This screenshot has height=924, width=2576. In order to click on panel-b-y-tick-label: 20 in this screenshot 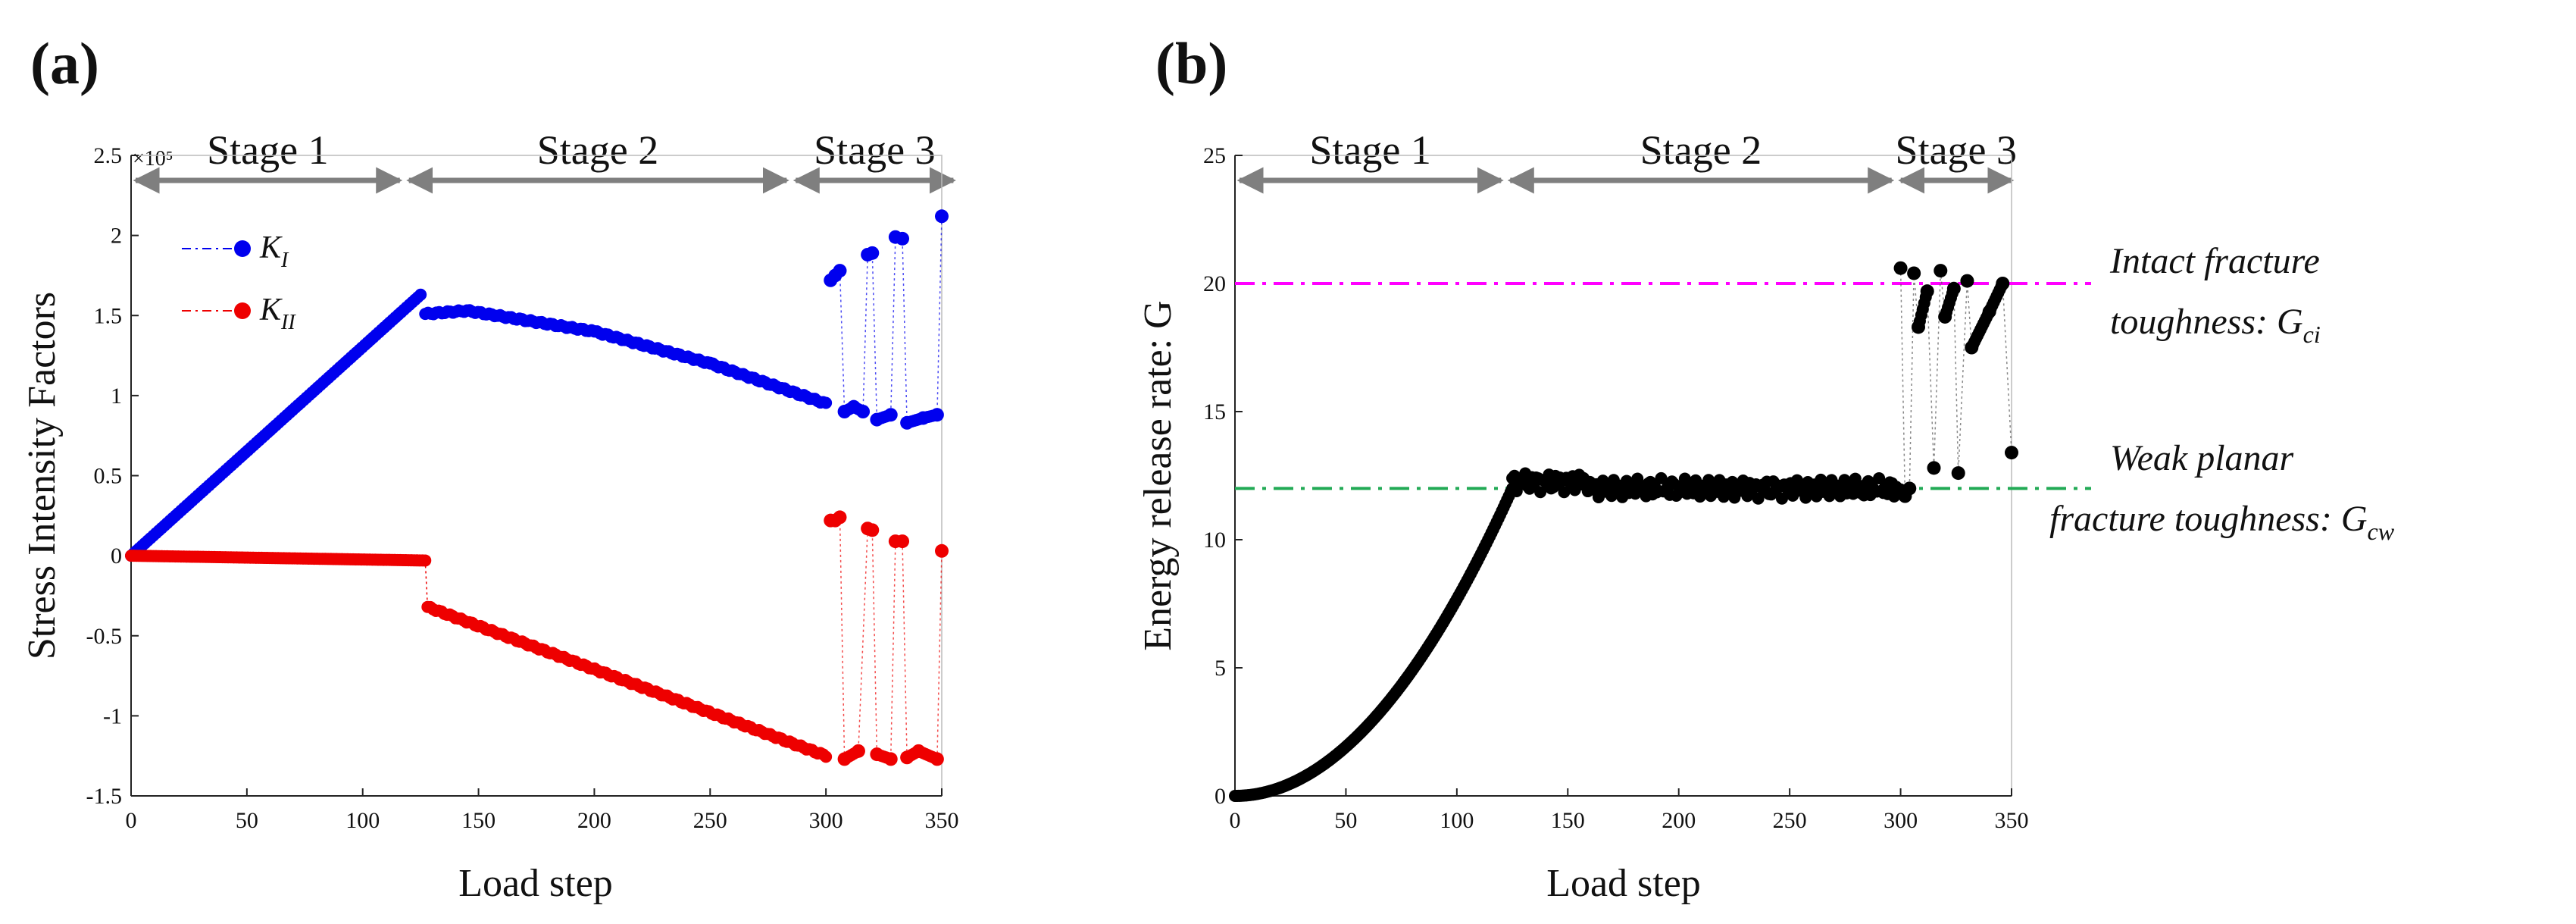, I will do `click(1214, 283)`.